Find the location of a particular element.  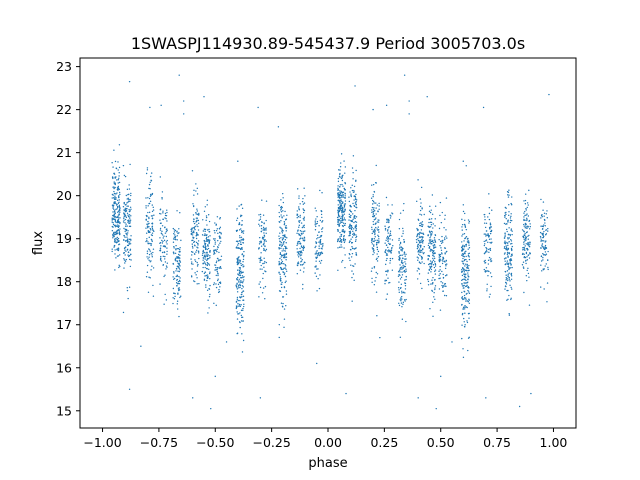

x-tick-label: 0.00 is located at coordinates (328, 442).